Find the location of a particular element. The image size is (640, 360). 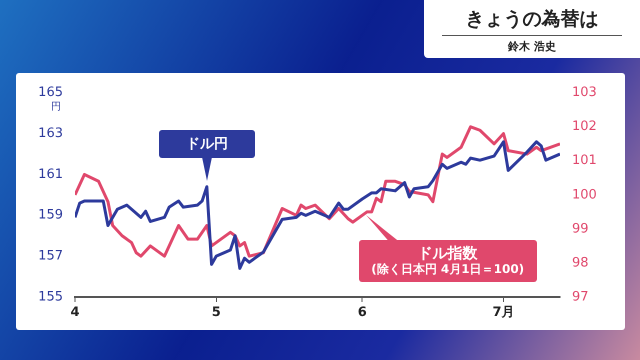

y2-tick-label: 98 is located at coordinates (580, 262).